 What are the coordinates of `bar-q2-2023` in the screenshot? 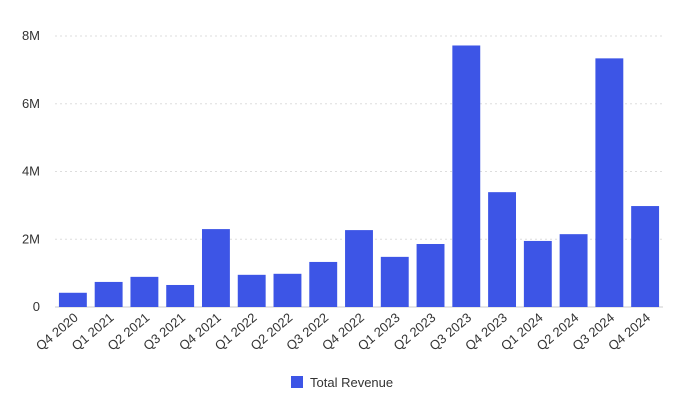 It's located at (430, 275).